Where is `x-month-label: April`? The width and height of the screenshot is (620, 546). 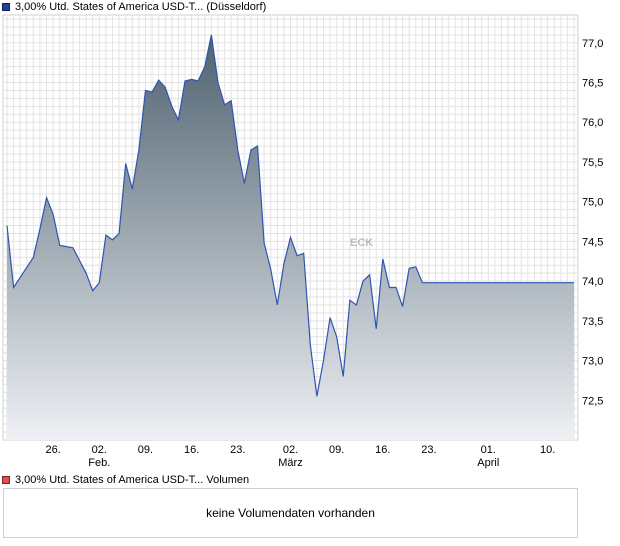 x-month-label: April is located at coordinates (488, 463).